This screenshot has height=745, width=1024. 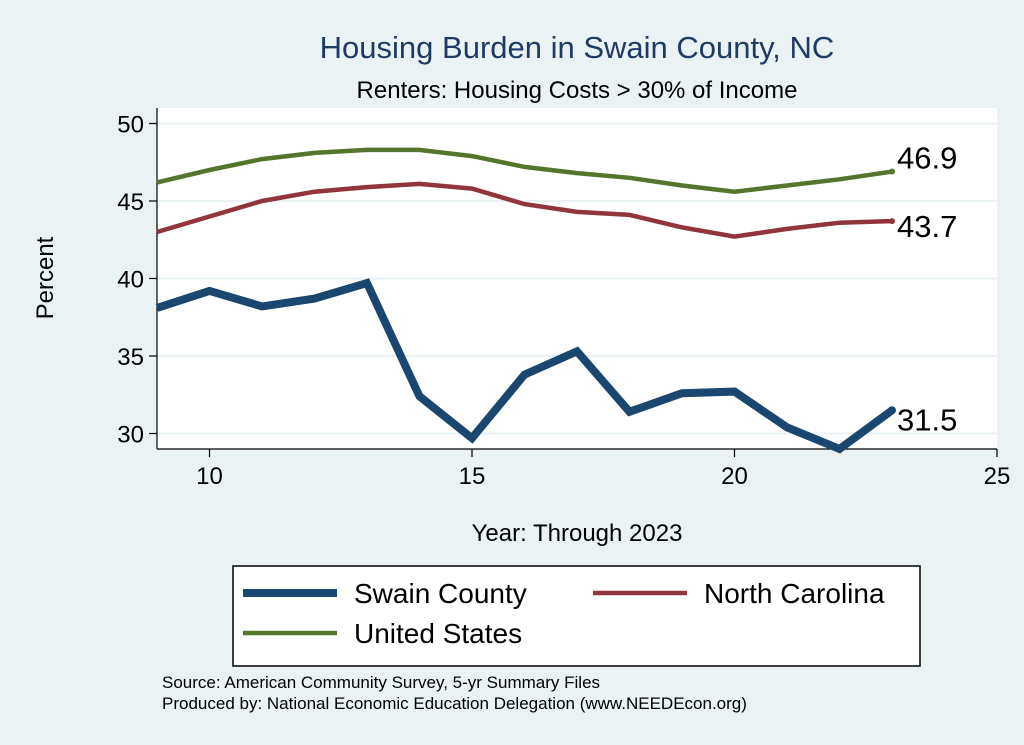 I want to click on chart-title: Housing Burden in Swain County, NC, so click(x=577, y=47).